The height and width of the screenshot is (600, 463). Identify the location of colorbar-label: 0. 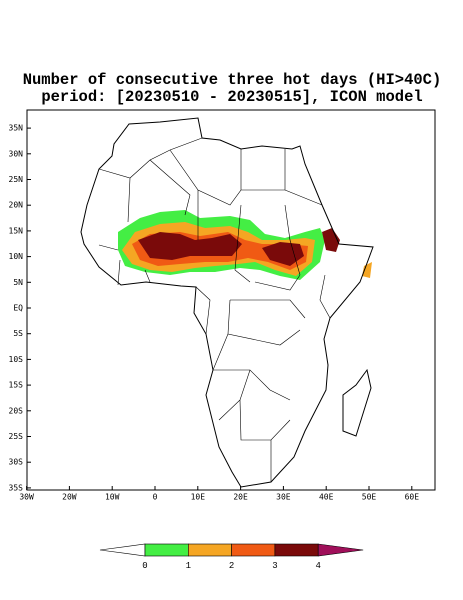
(144, 566).